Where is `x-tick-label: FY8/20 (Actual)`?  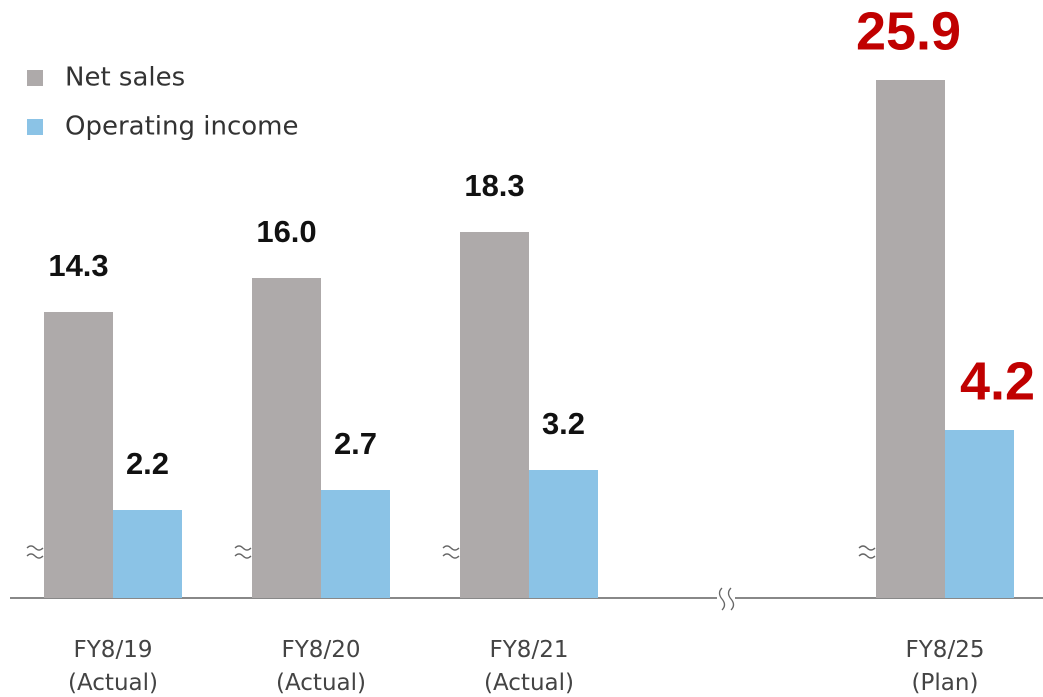 x-tick-label: FY8/20 (Actual) is located at coordinates (321, 666).